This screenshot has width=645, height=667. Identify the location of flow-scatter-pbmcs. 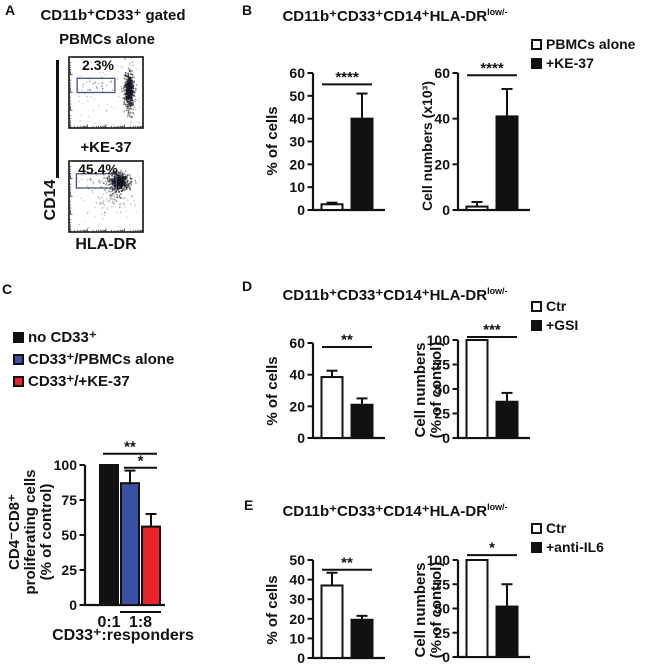
(106, 92).